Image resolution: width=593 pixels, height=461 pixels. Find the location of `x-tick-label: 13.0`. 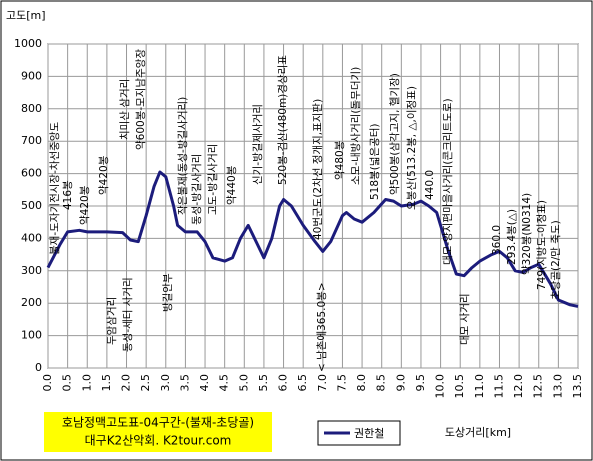

x-tick-label: 13.0 is located at coordinates (557, 386).